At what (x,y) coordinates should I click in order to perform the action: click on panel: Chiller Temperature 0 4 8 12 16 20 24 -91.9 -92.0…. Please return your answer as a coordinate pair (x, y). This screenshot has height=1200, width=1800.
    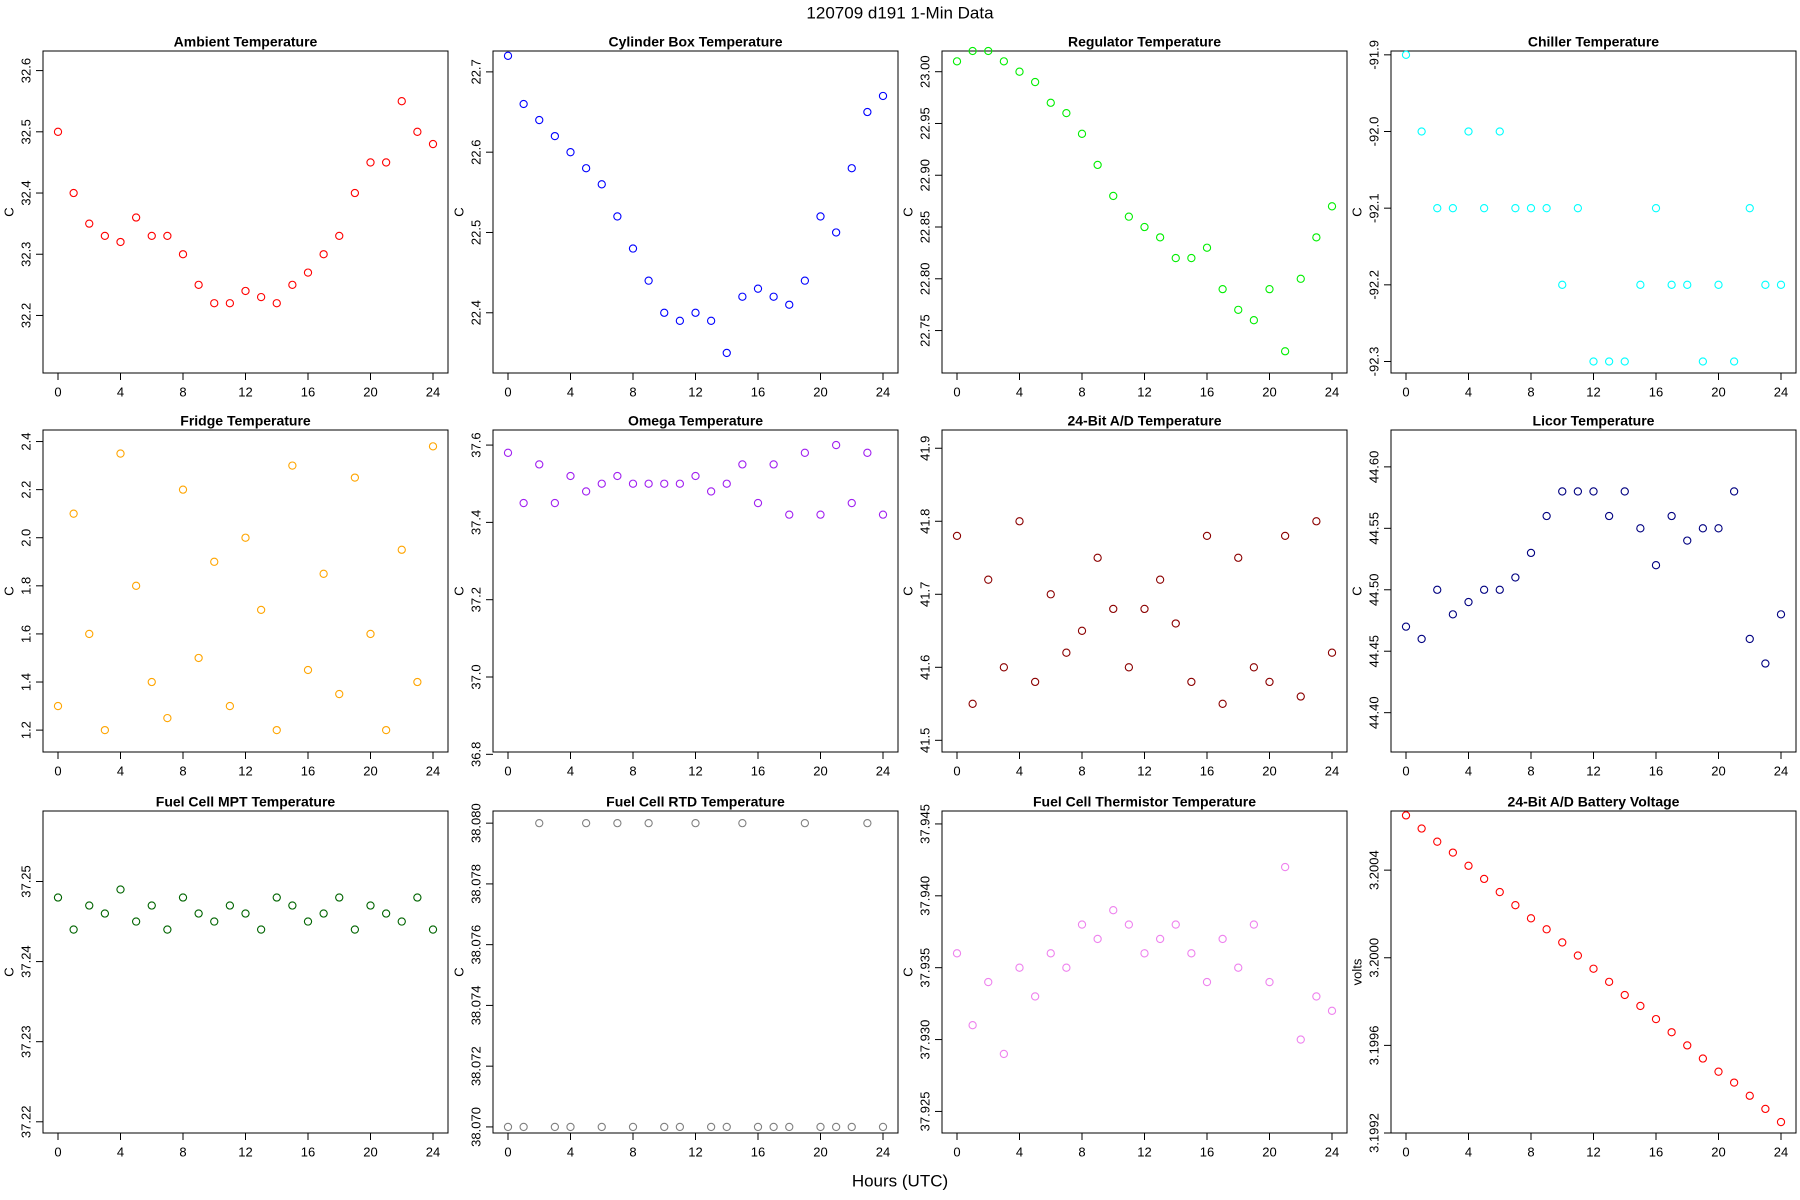
    Looking at the image, I should click on (1573, 216).